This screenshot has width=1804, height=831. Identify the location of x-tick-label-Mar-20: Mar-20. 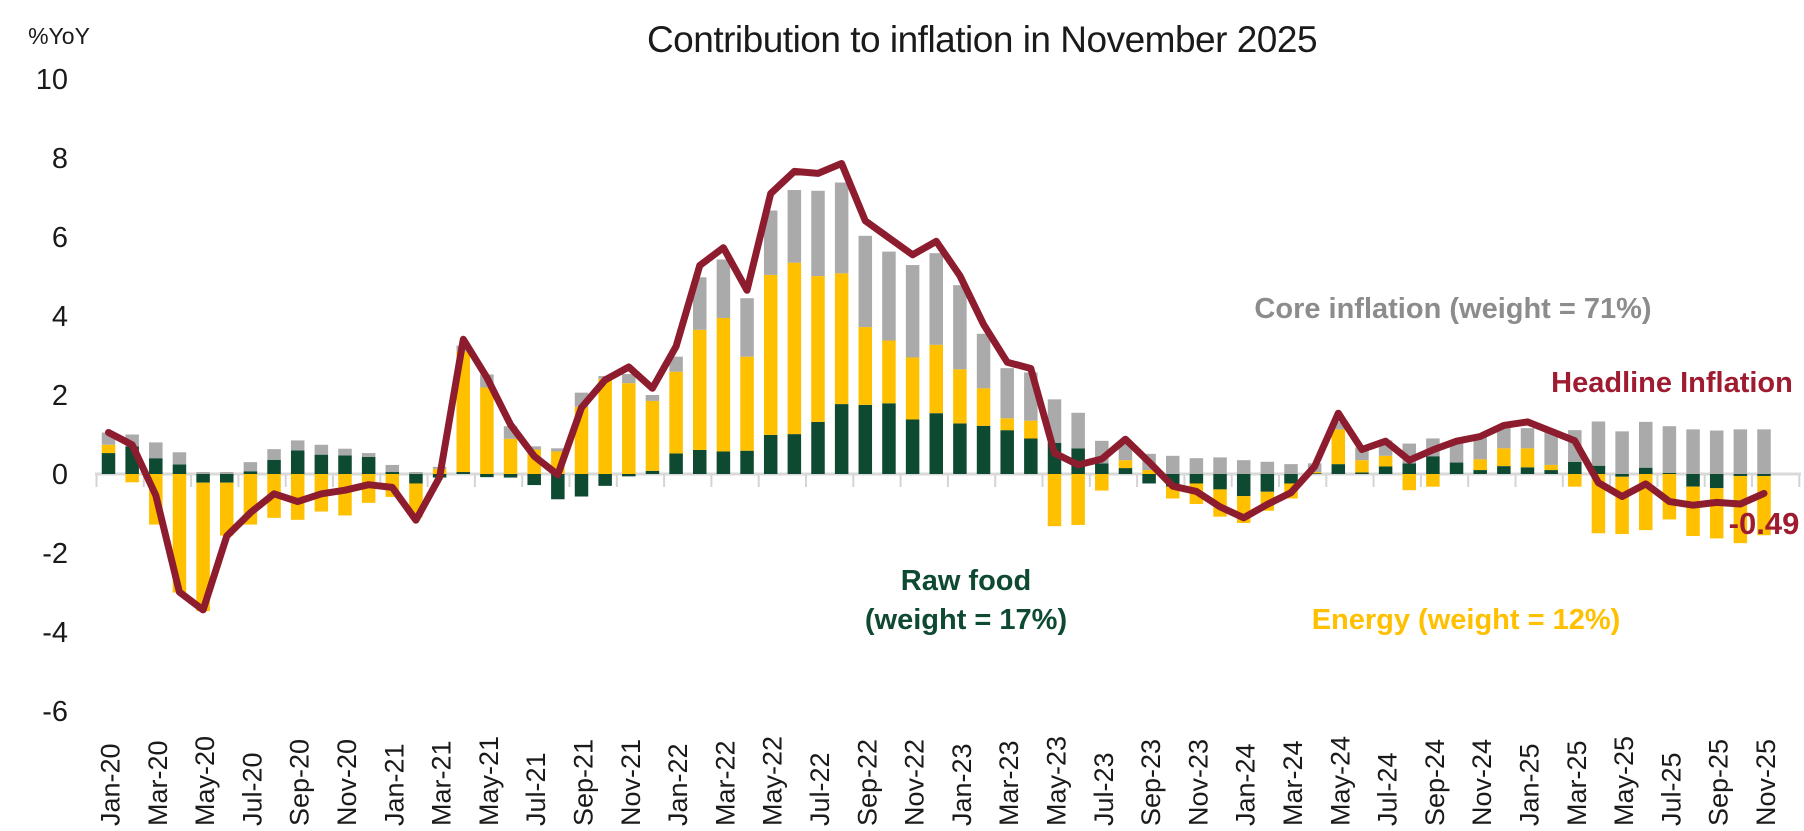
(158, 783).